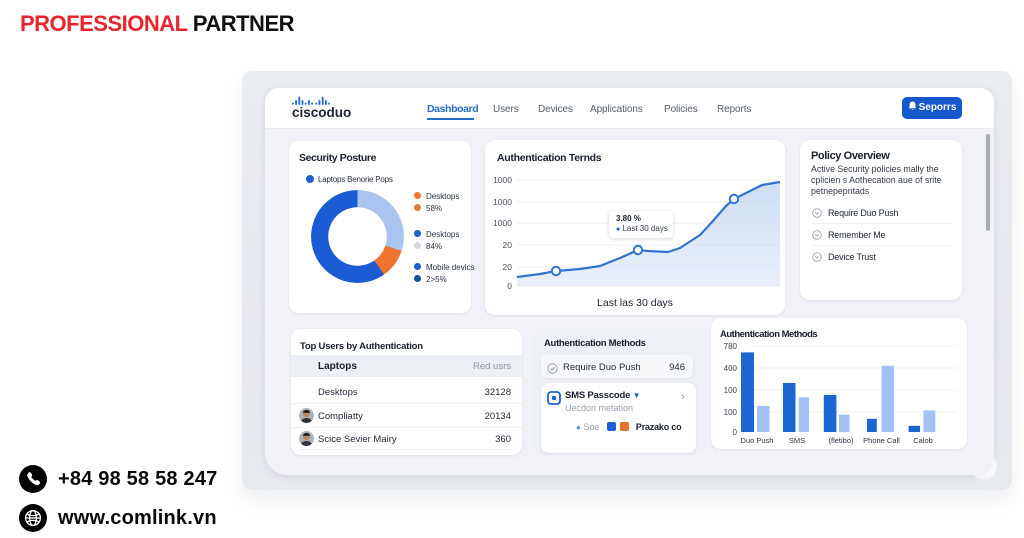 This screenshot has height=538, width=1024. I want to click on svg-text: (fletibo), so click(841, 440).